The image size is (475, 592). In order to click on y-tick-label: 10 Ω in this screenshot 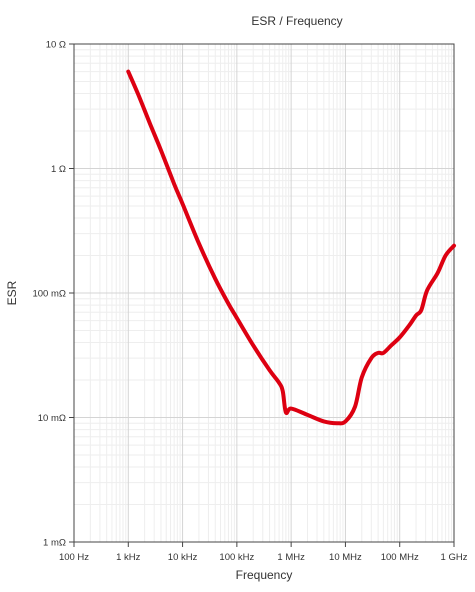, I will do `click(56, 45)`.